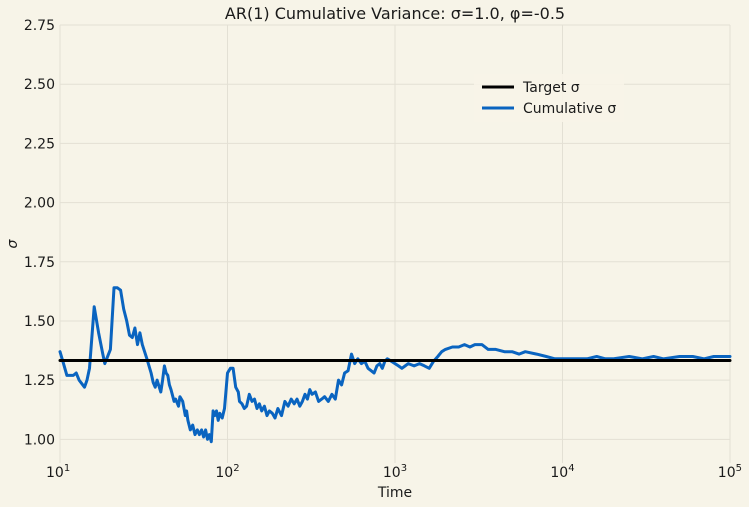 The width and height of the screenshot is (749, 507). Describe the element at coordinates (569, 109) in the screenshot. I see `legend-label-cumulative: Cumulative σ` at that location.